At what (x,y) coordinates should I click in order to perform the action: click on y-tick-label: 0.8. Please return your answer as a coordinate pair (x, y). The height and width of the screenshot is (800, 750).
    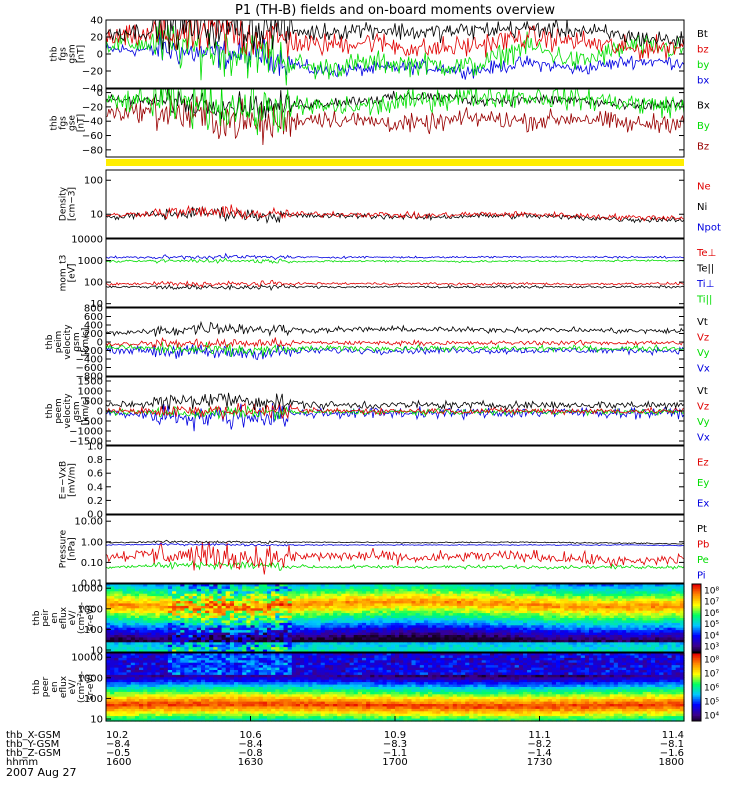
    Looking at the image, I should click on (95, 460).